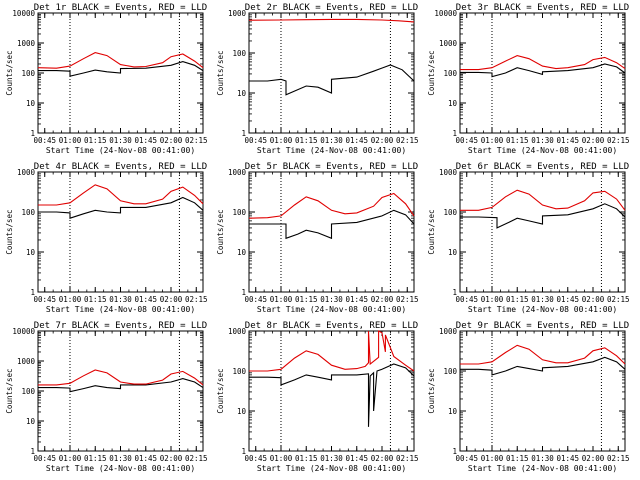 This screenshot has height=480, width=640. I want to click on chart-title: Det 1r BLACK = Events, RED = LLD, so click(120, 8).